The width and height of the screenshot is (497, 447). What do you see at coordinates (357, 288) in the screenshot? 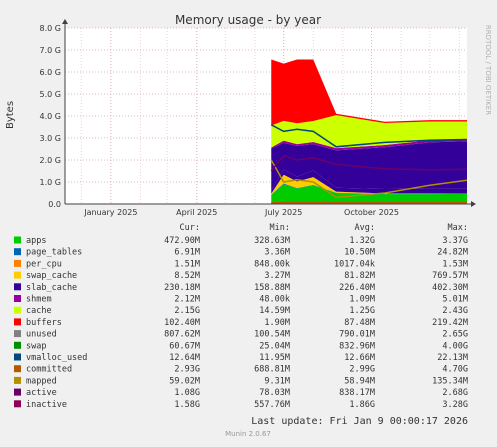
I see `legend-value-avg: 226.40M` at bounding box center [357, 288].